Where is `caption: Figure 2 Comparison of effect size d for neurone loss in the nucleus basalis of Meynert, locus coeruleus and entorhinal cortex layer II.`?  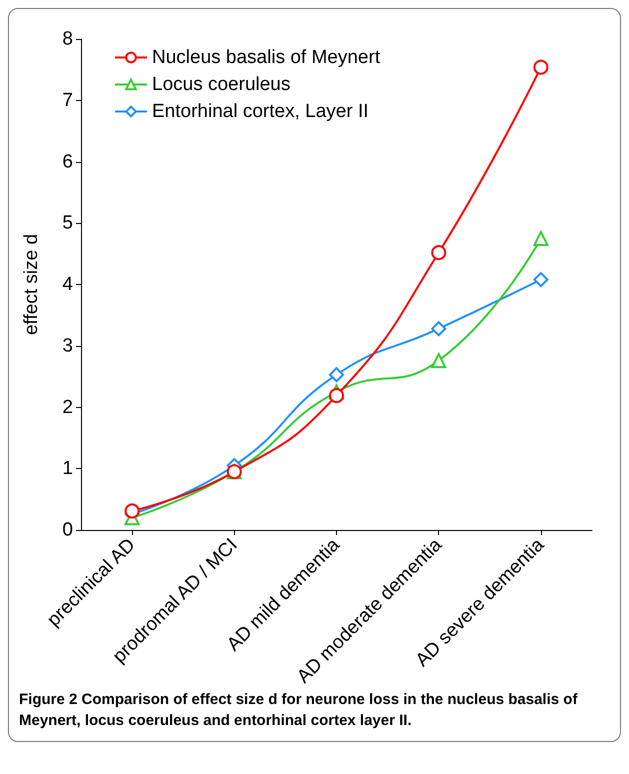 caption: Figure 2 Comparison of effect size d for neurone loss in the nucleus basalis of Meynert, locus coeruleus and entorhinal cortex layer II. is located at coordinates (298, 710).